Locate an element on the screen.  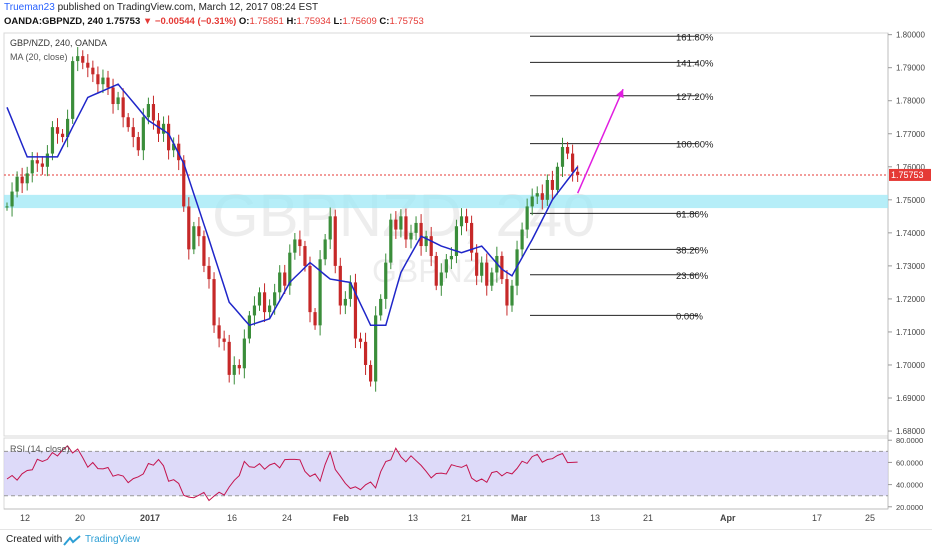
watermark-main: GBPNZD, 240 is located at coordinates (403, 215).